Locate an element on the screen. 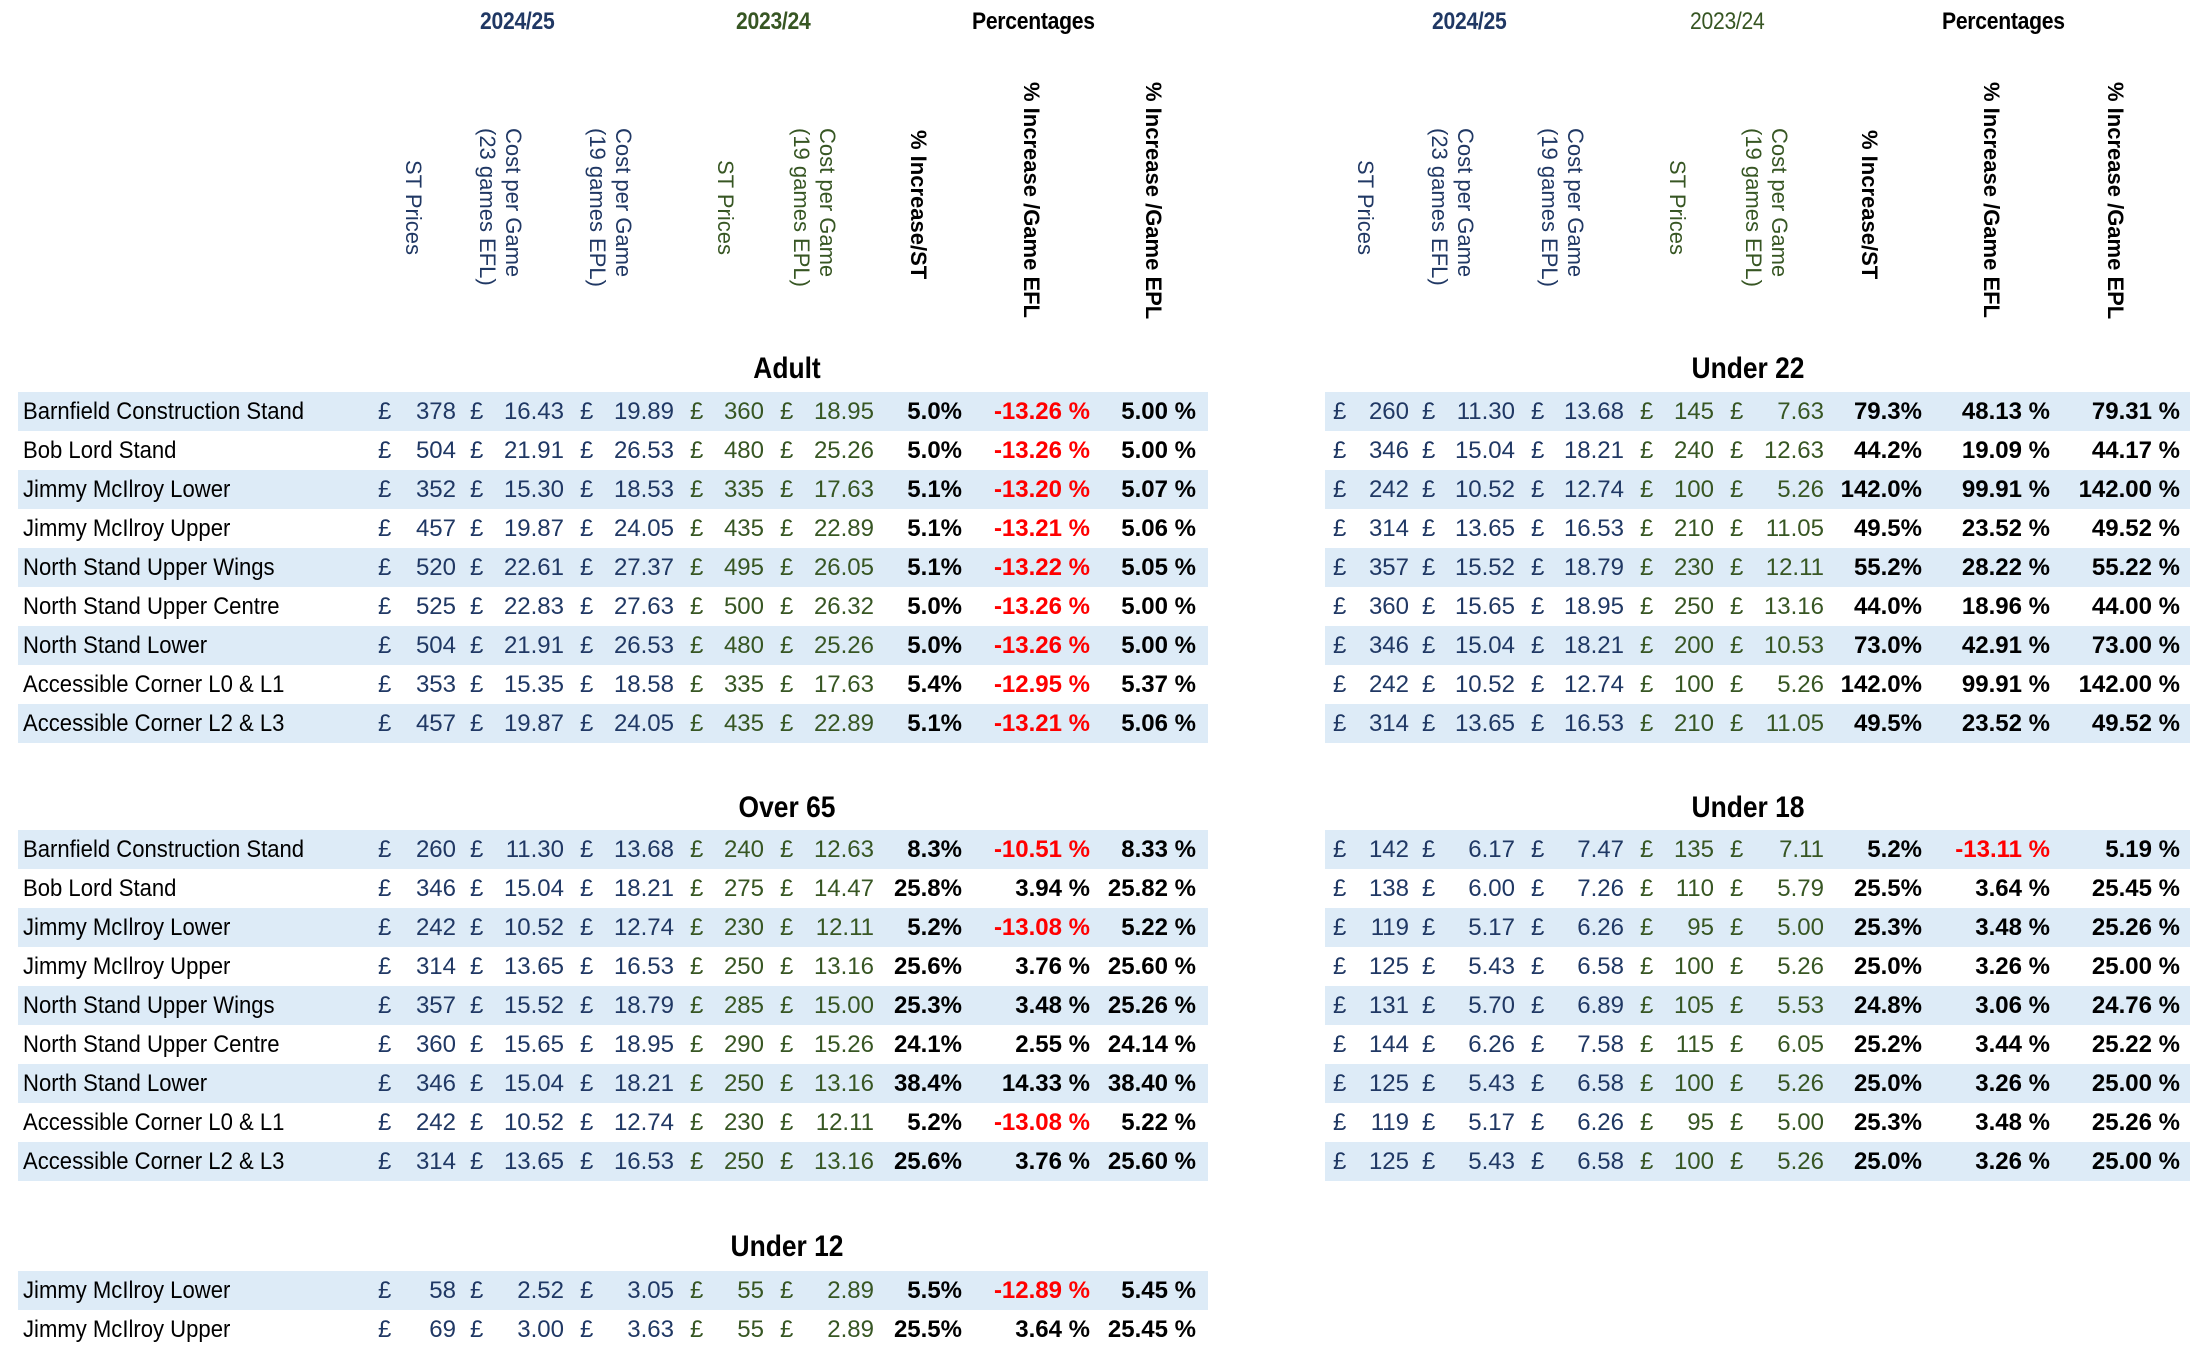 The image size is (2201, 1349). cell-pct-increase-st: 49.5% is located at coordinates (1887, 723).